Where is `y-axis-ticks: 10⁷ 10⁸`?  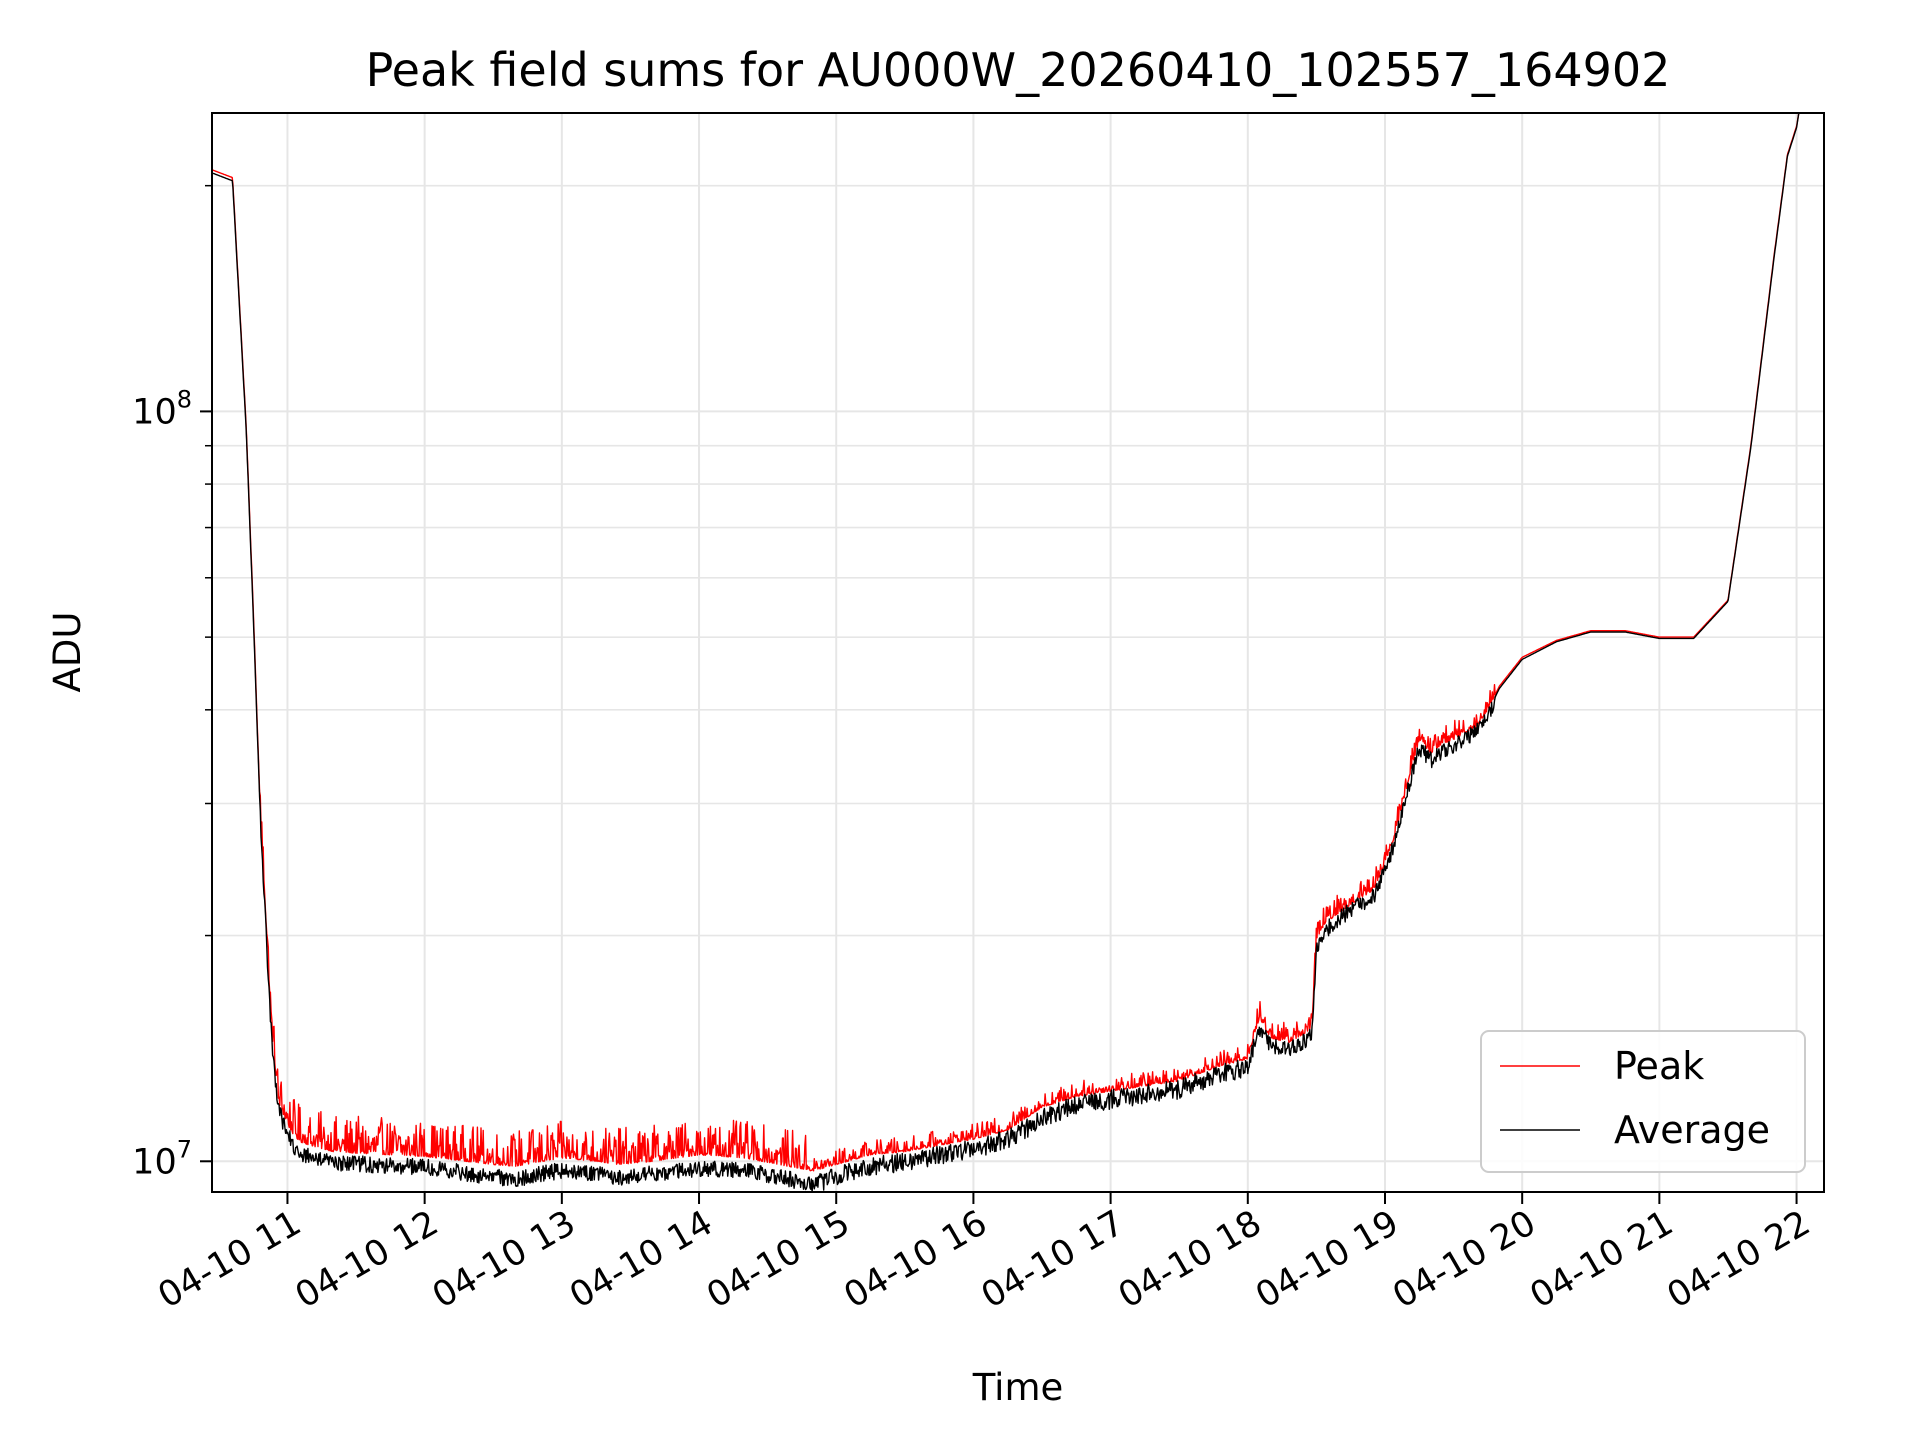 y-axis-ticks: 10⁷ 10⁸ is located at coordinates (172, 683).